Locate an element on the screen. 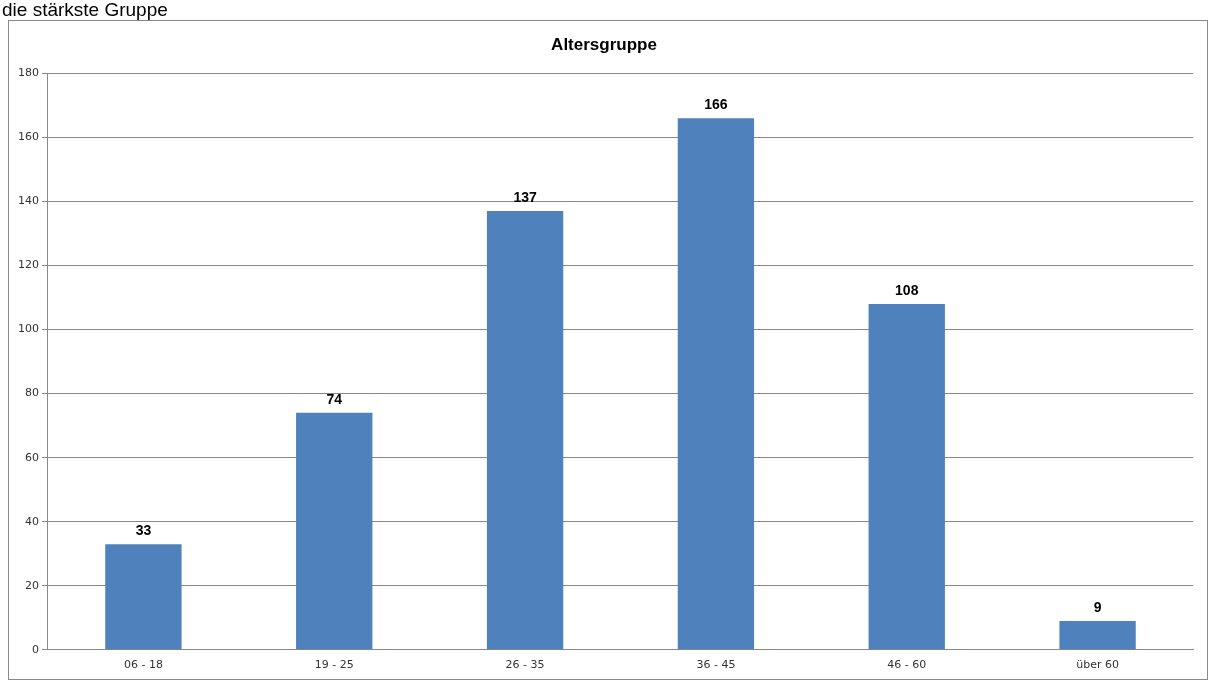  y-tick-label: 160 is located at coordinates (28, 137).